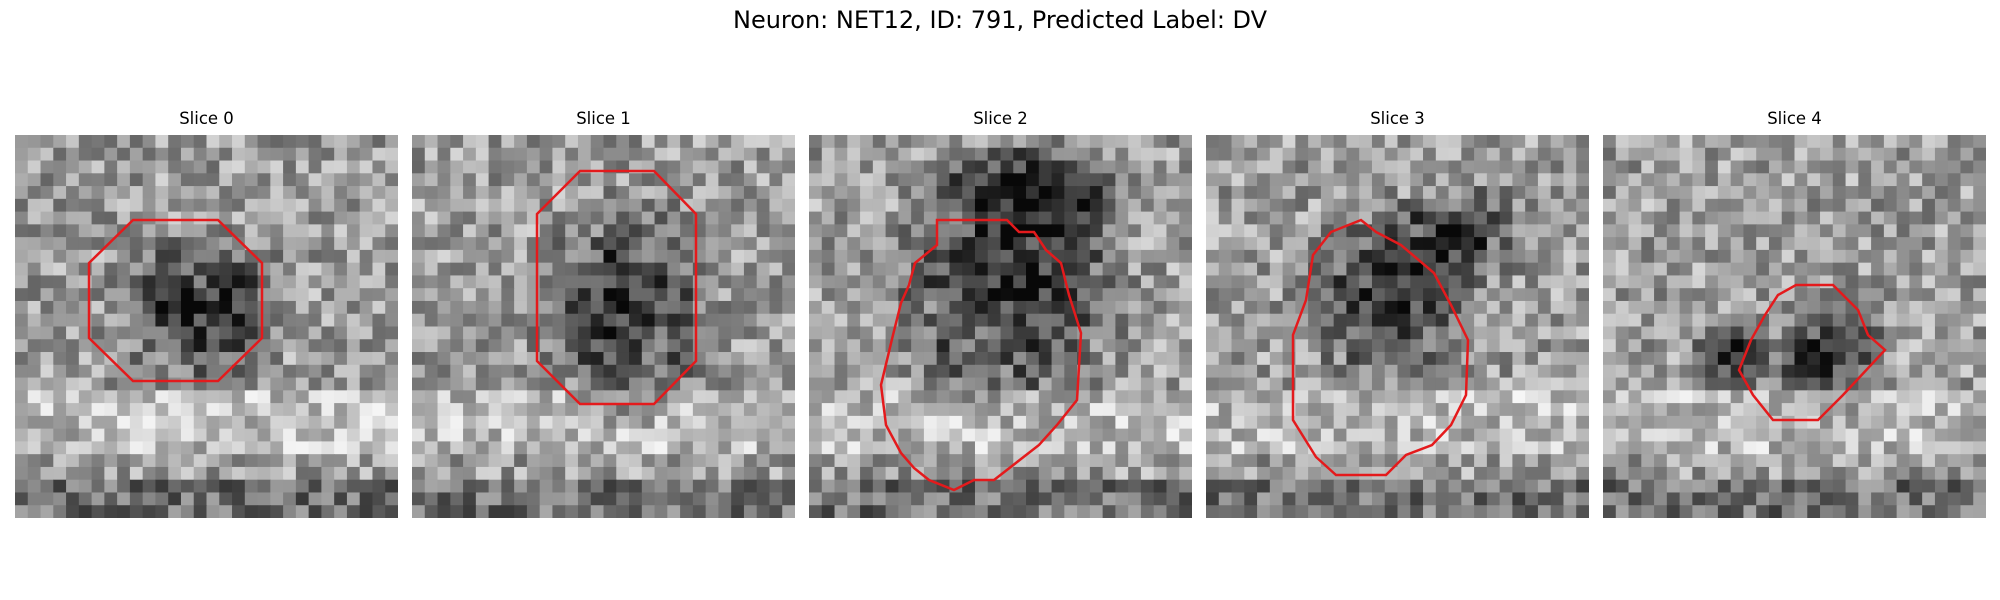  Describe the element at coordinates (206, 118) in the screenshot. I see `slice-title: Slice 0` at that location.